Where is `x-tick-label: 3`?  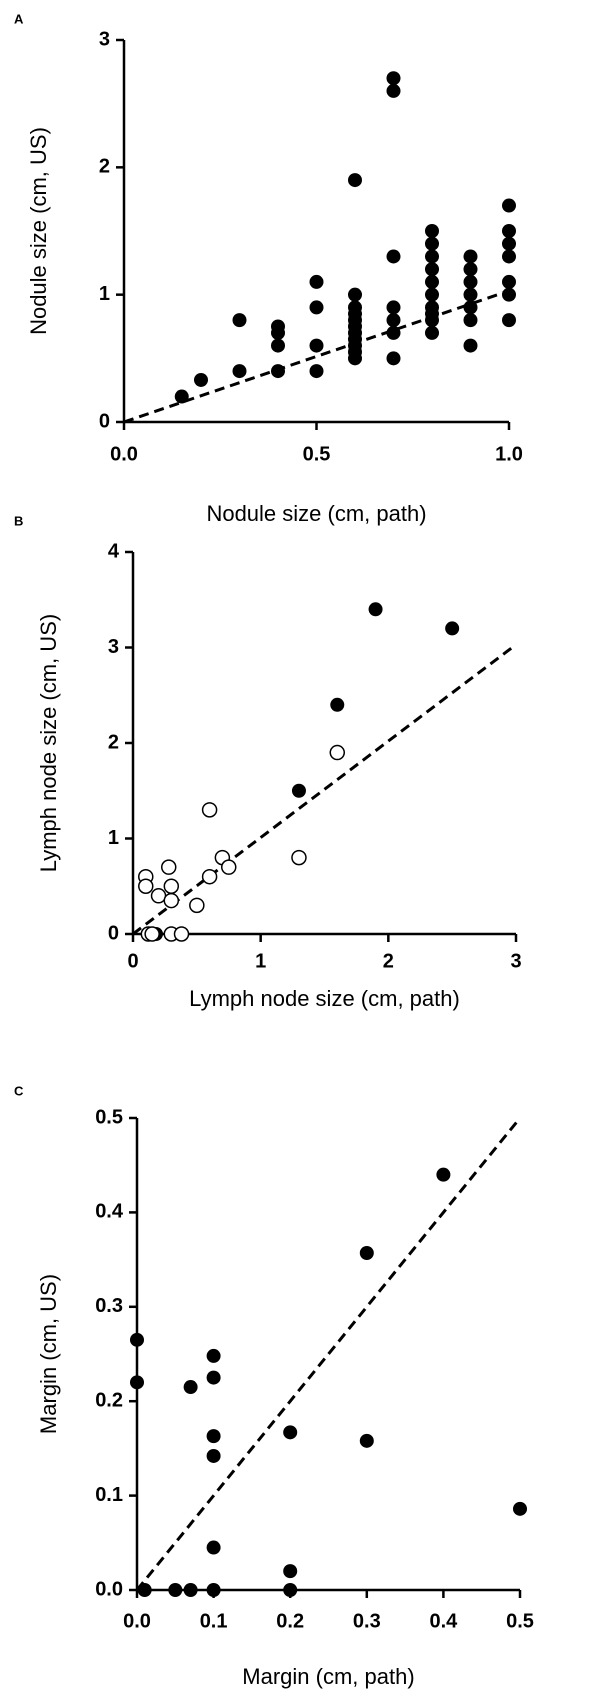
x-tick-label: 3 is located at coordinates (515, 961).